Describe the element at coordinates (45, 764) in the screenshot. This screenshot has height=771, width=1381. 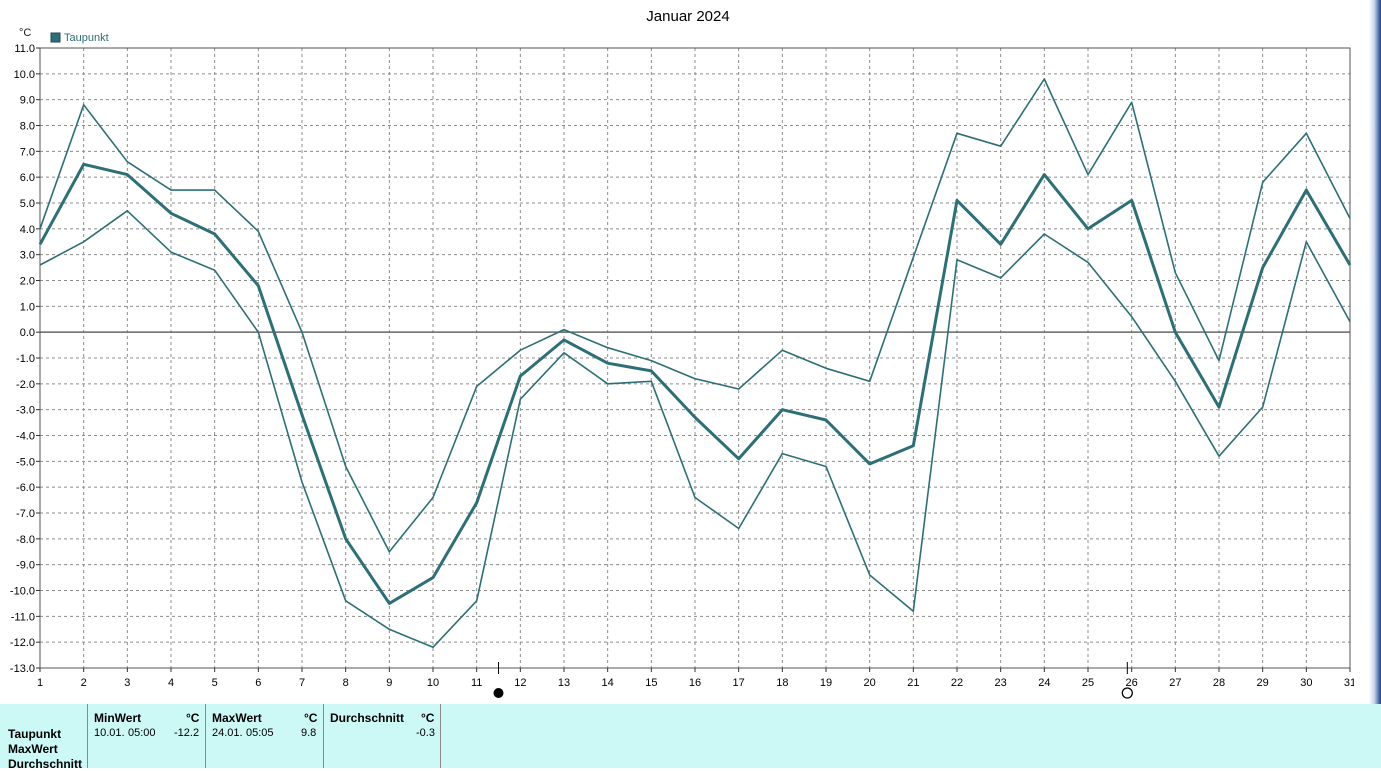
I see `row-label-durchschnitt: Durchschnitt` at that location.